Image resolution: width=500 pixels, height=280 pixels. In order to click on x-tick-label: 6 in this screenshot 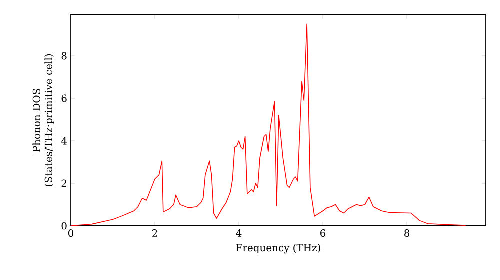, I will do `click(323, 234)`.